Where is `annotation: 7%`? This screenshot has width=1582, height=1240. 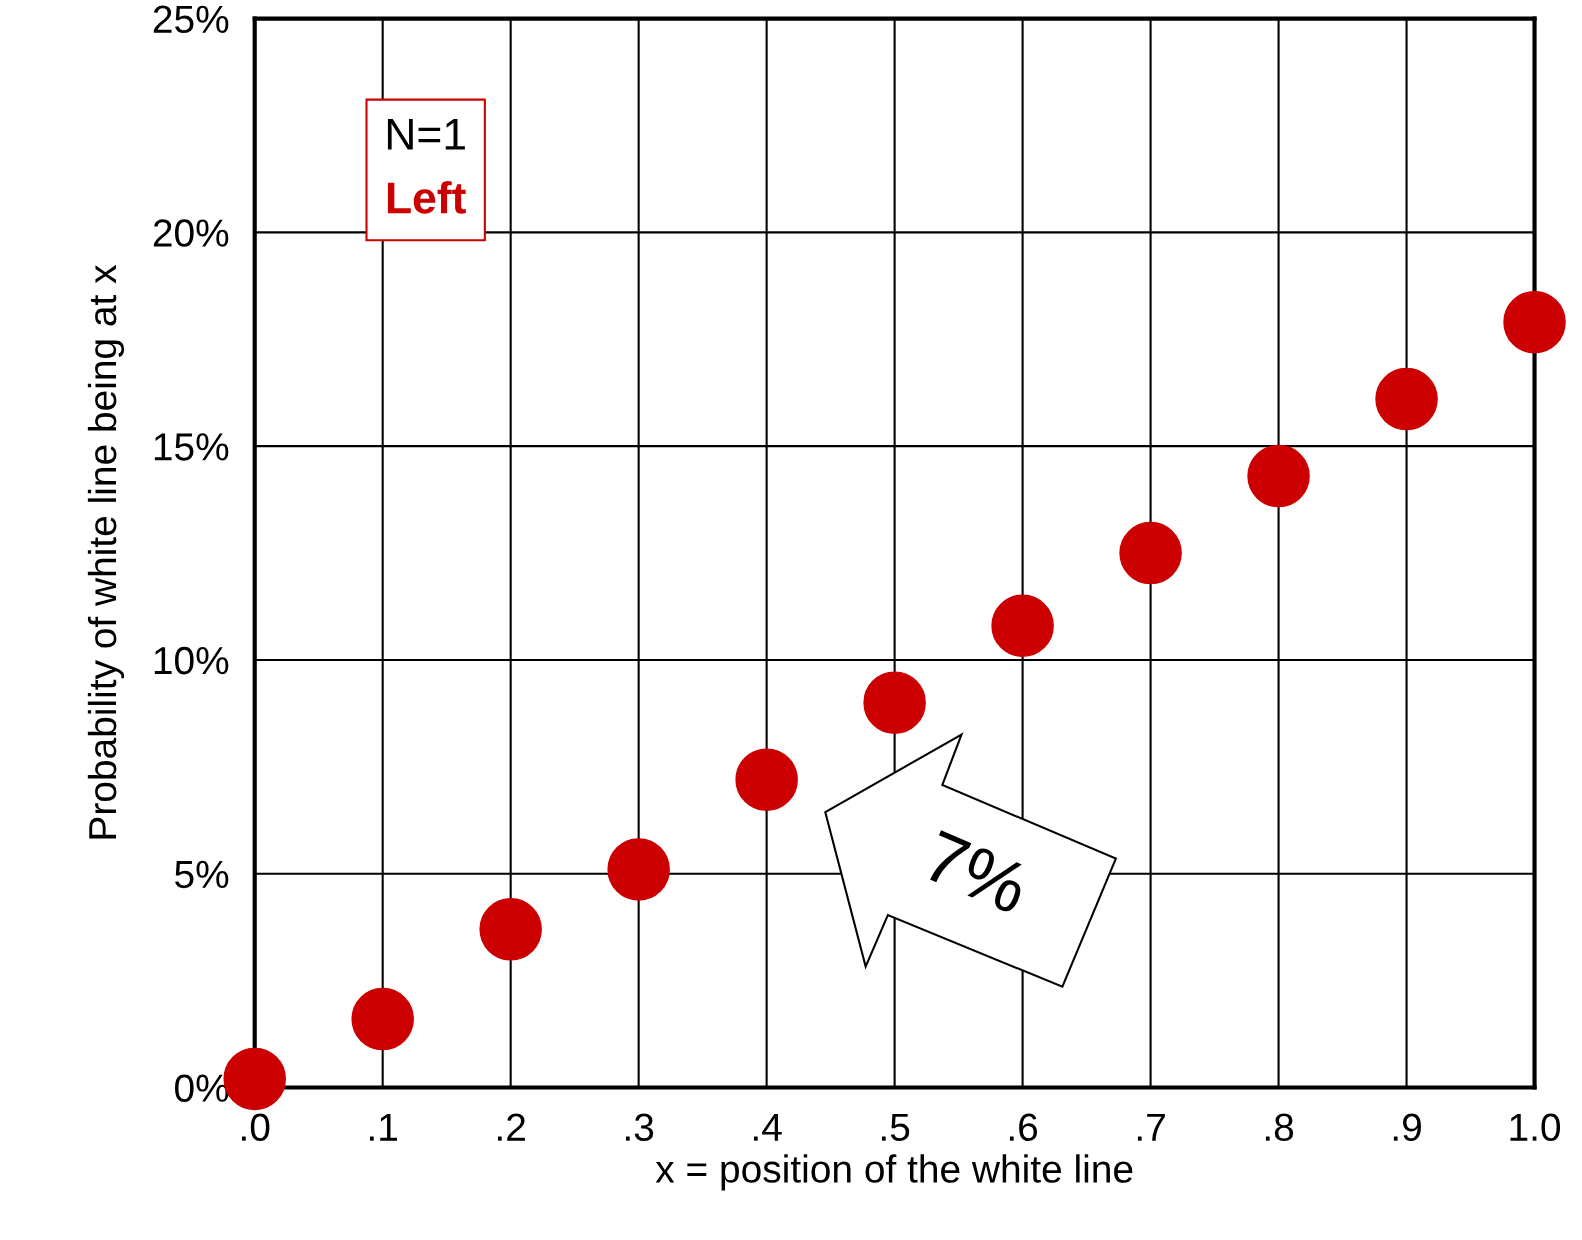
annotation: 7% is located at coordinates (976, 872).